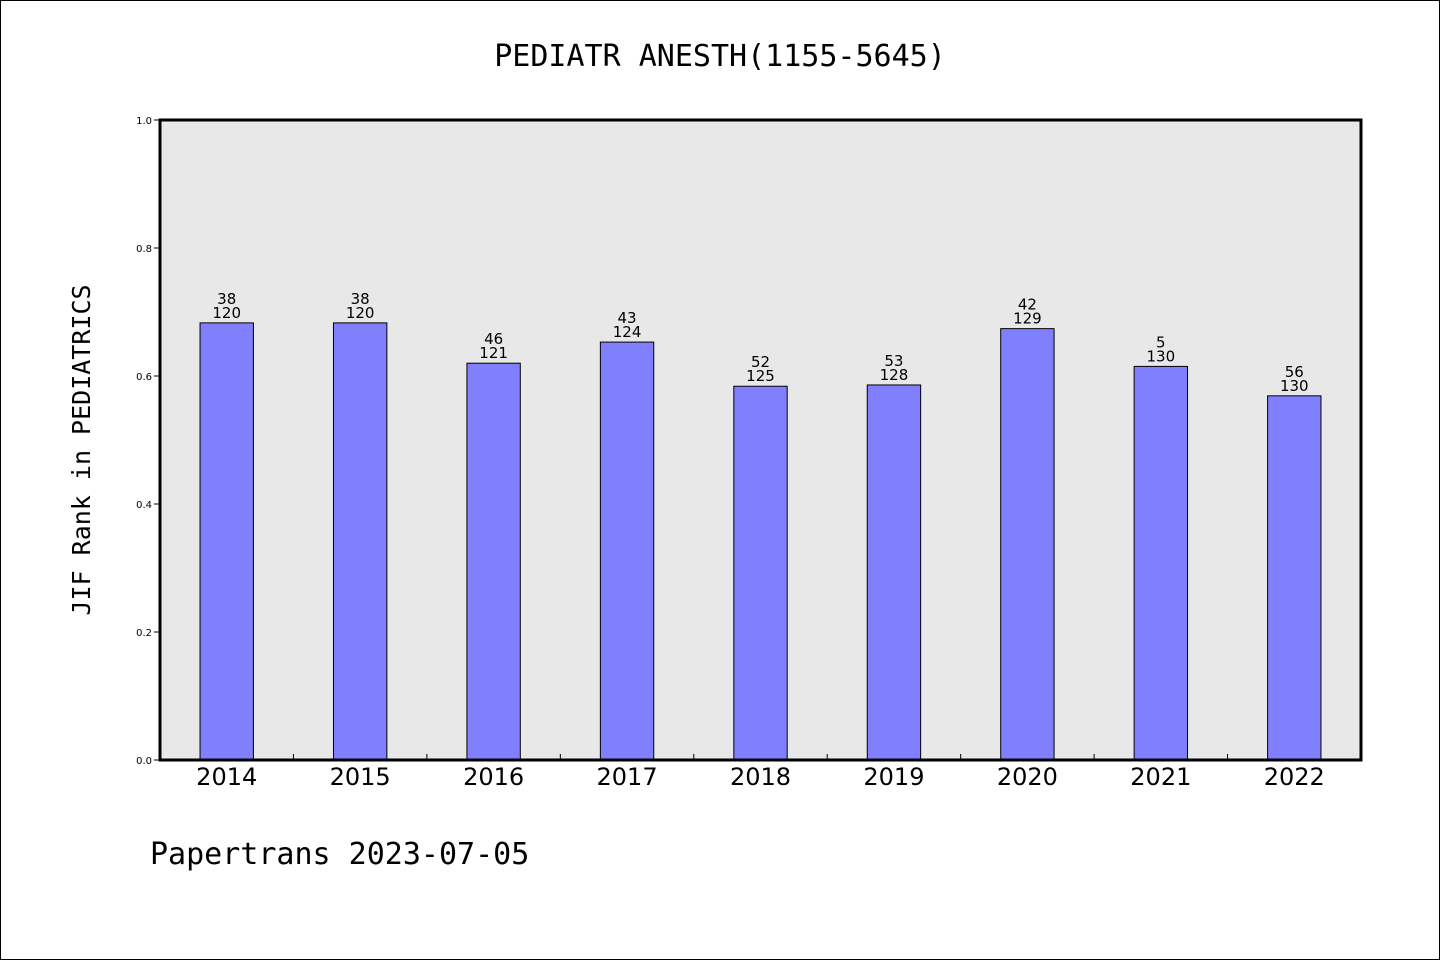 This screenshot has width=1440, height=960. I want to click on bar-2022, so click(1294, 578).